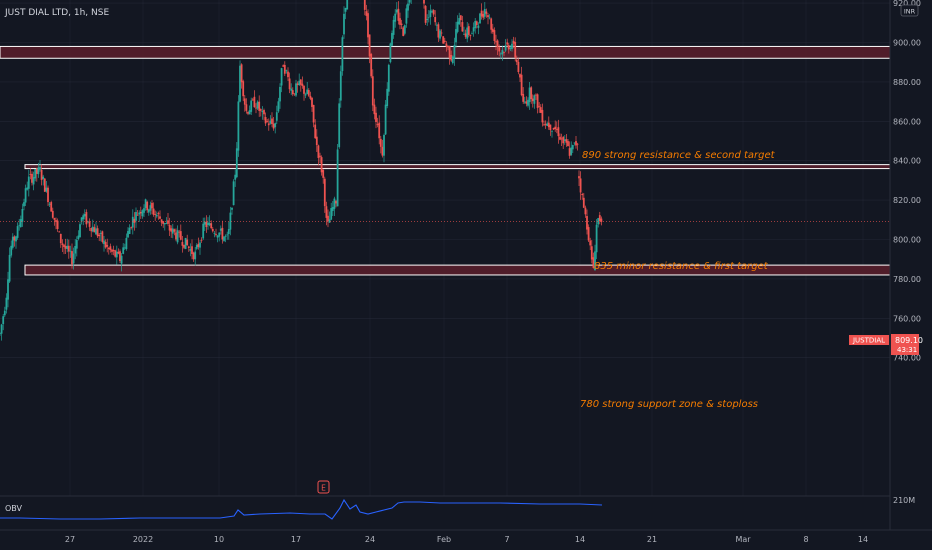 This screenshot has width=932, height=550. Describe the element at coordinates (301, 509) in the screenshot. I see `obv-line` at that location.